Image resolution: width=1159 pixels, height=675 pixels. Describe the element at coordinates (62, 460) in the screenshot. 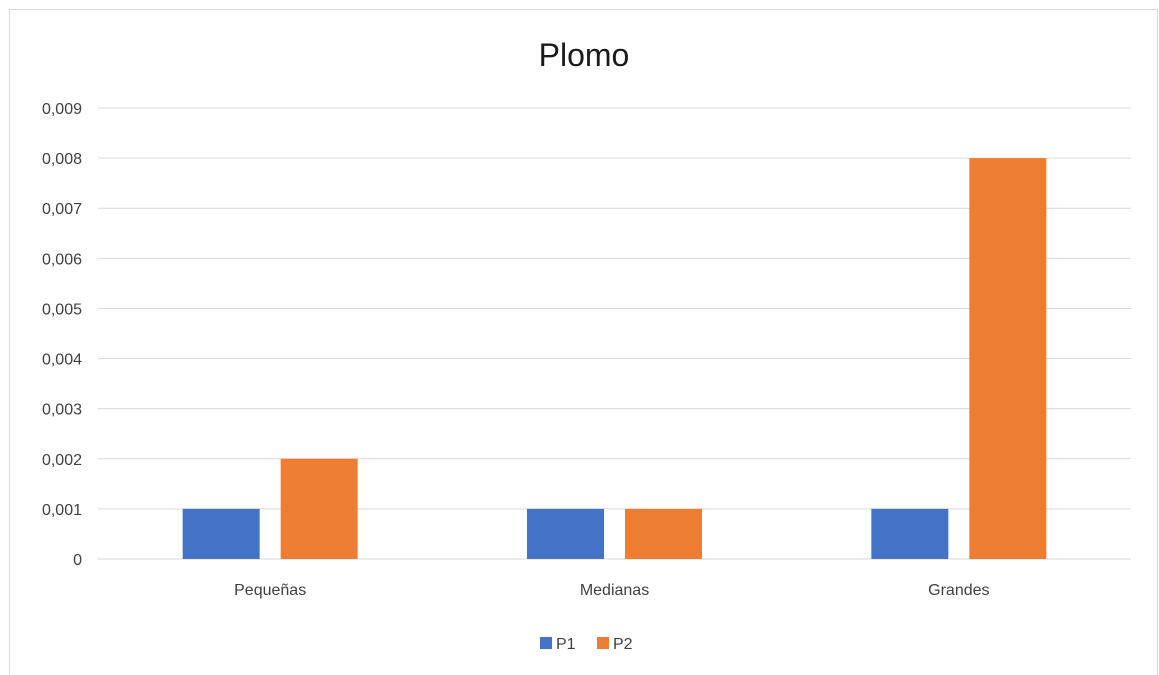

I see `y-tick-label: 0,002` at that location.